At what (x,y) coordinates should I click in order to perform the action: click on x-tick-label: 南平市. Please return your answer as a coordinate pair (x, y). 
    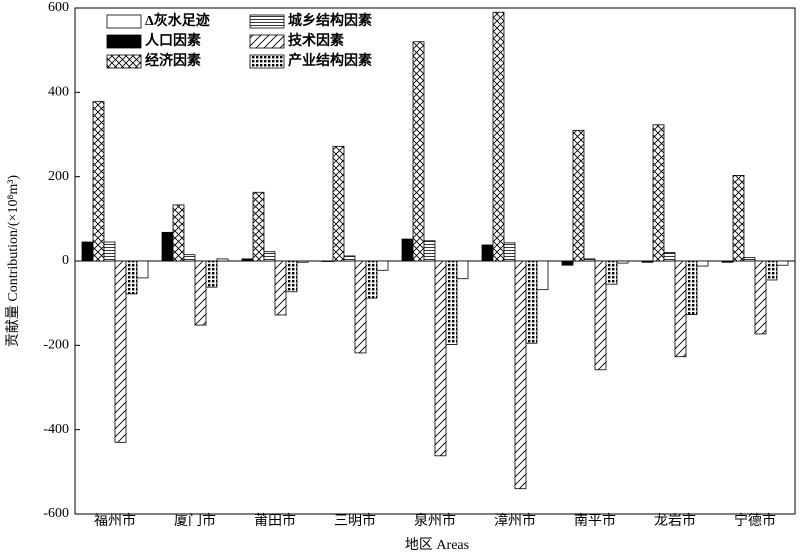
    Looking at the image, I should click on (595, 520).